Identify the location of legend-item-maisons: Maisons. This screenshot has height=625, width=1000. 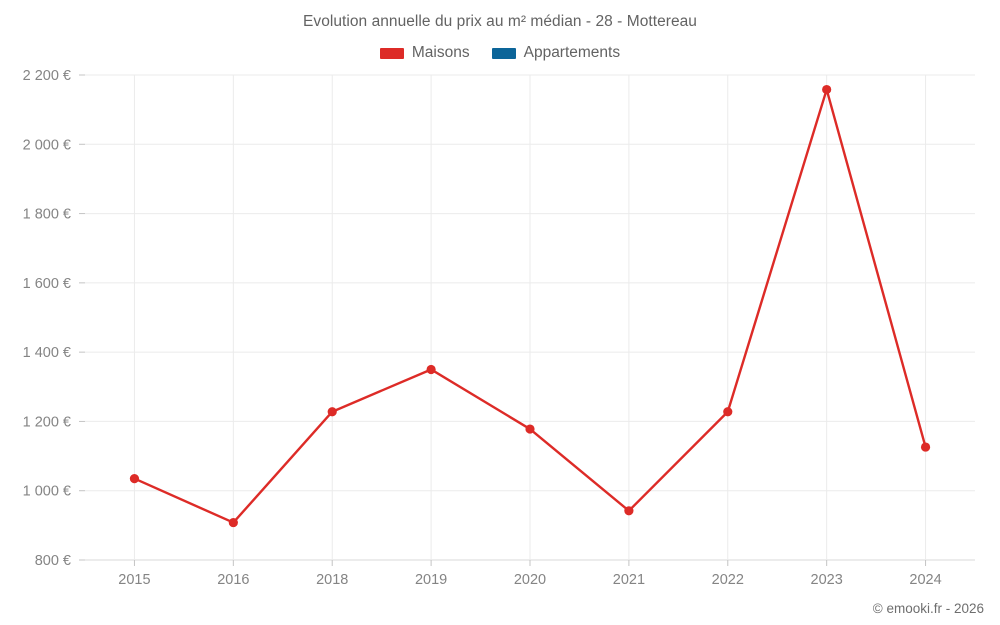
(424, 53).